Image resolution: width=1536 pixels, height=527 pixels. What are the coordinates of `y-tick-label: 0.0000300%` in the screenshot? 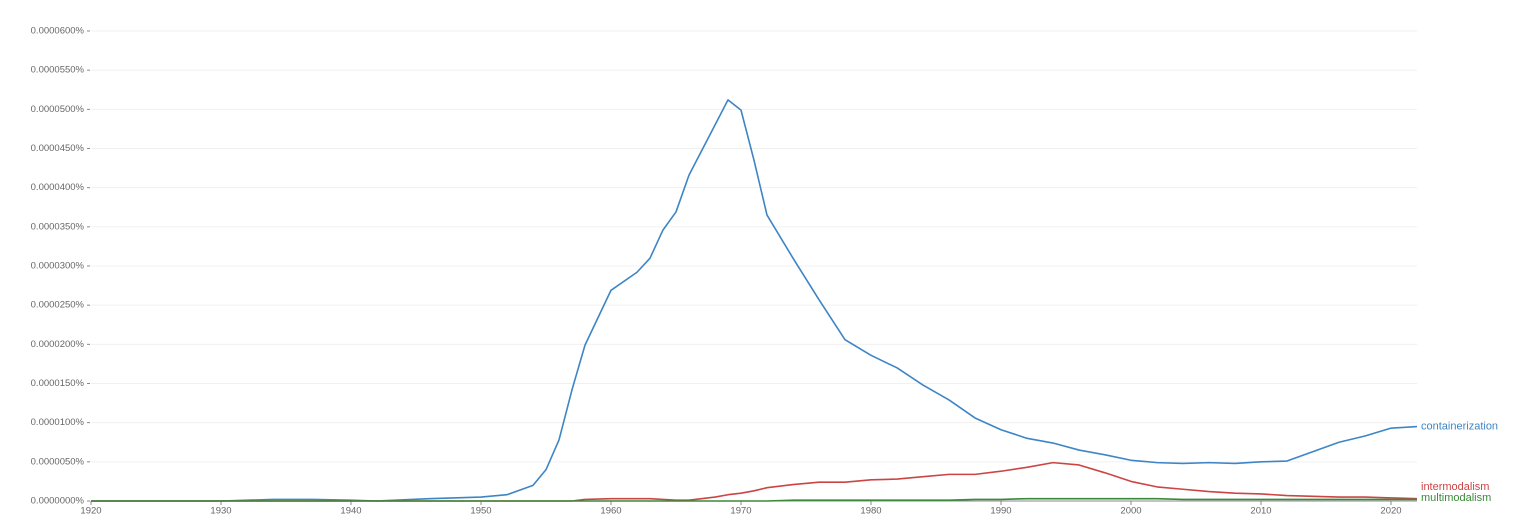 It's located at (58, 266).